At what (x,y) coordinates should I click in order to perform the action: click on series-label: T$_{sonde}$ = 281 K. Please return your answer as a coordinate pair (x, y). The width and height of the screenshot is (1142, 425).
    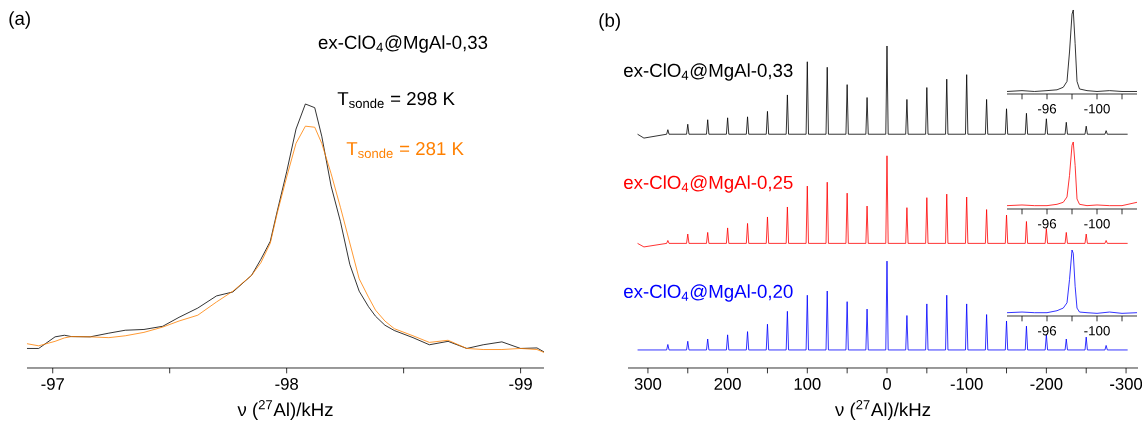
    Looking at the image, I should click on (405, 150).